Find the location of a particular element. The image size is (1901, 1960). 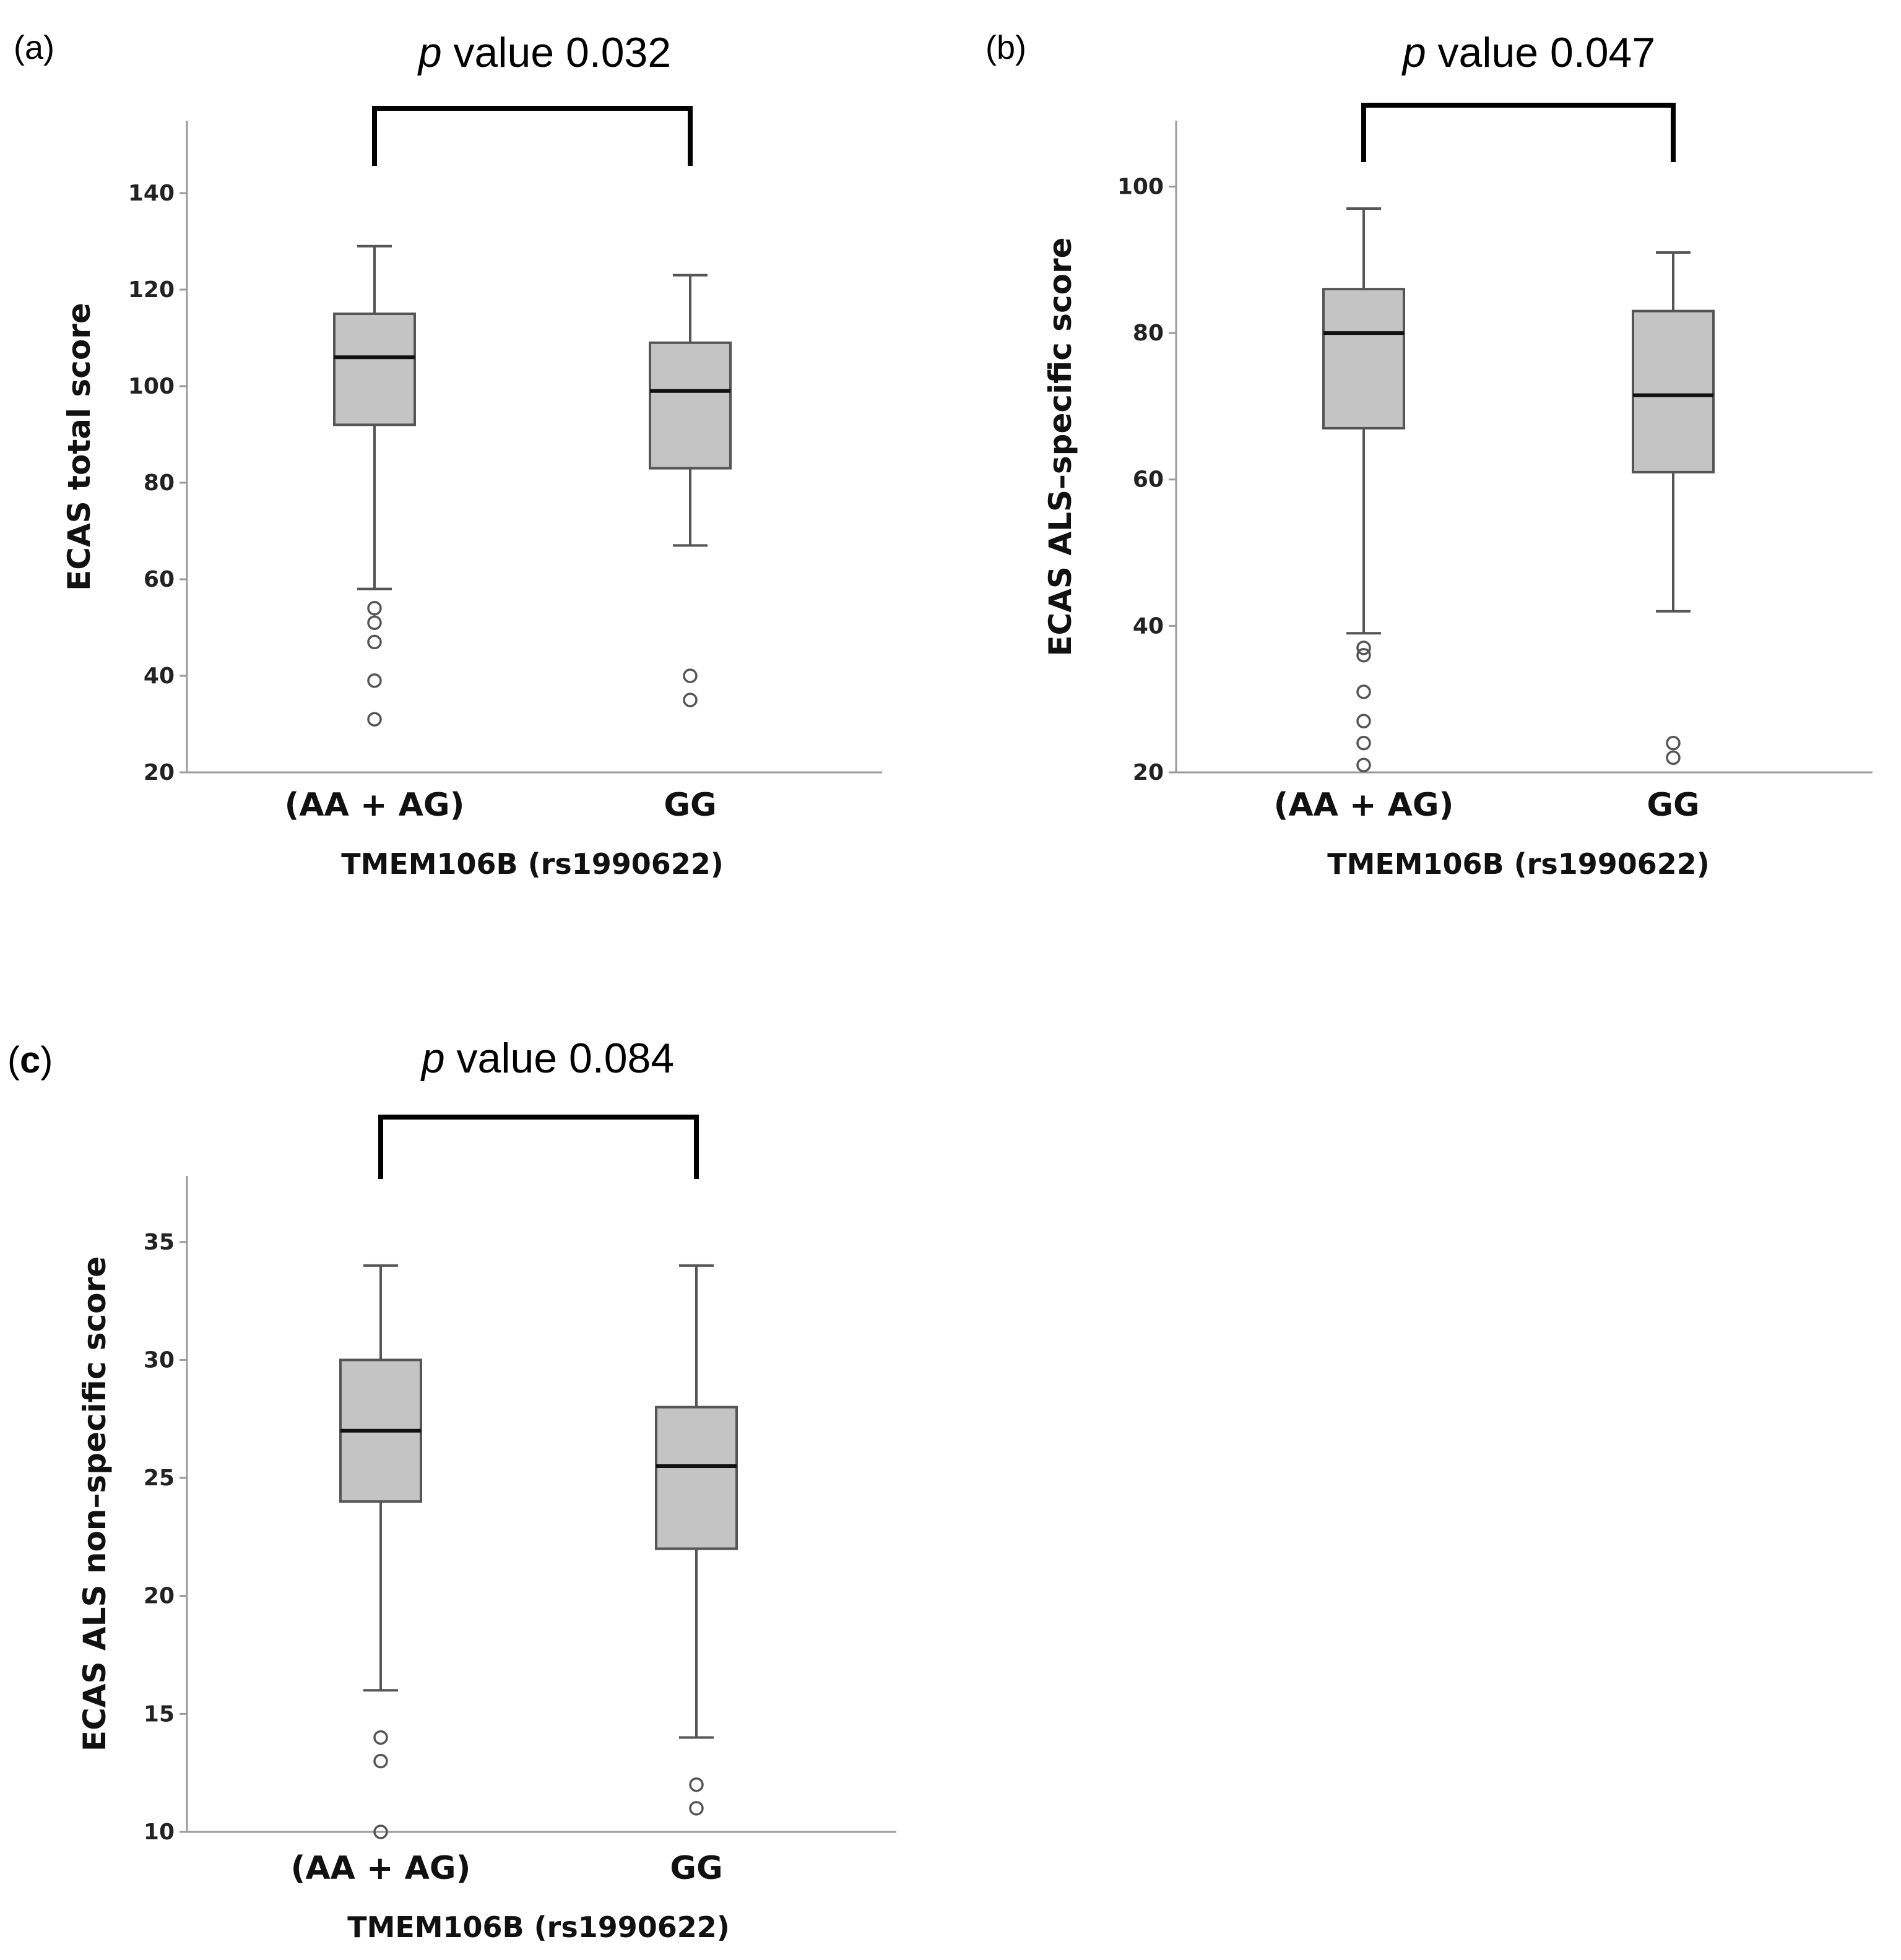

chart-title: p value 0.032 is located at coordinates (544, 52).